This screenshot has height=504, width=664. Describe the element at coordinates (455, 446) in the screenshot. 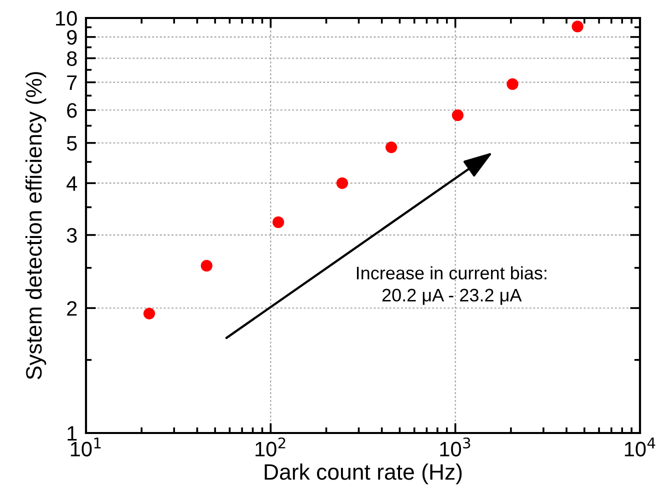

I see `x-tick-label: 10$^{3}$` at that location.